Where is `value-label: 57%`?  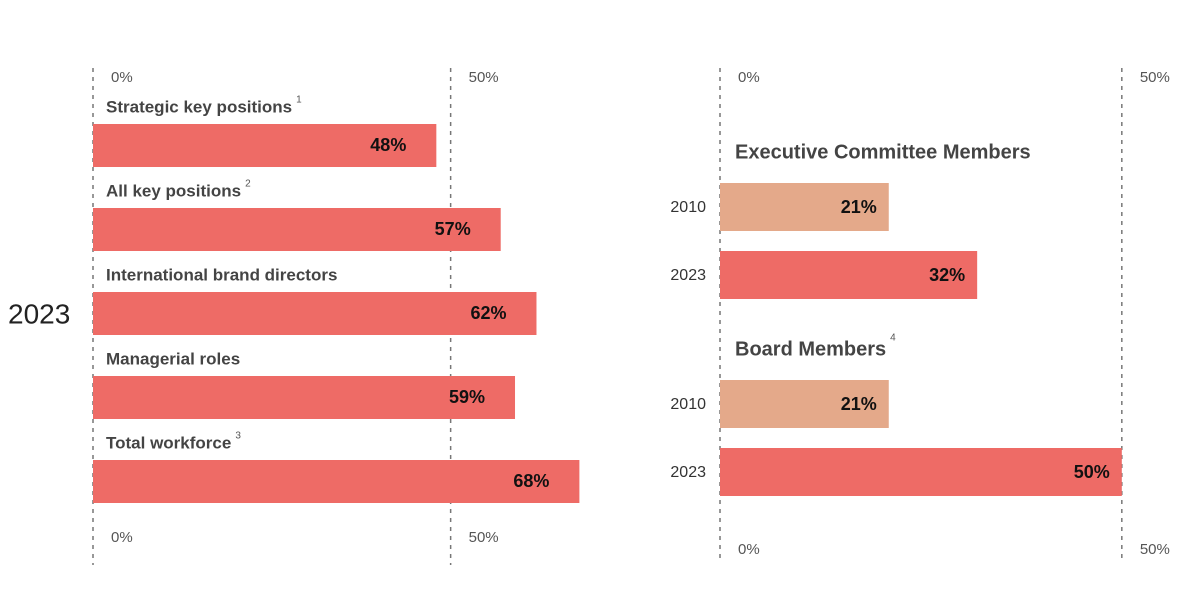 value-label: 57% is located at coordinates (453, 229).